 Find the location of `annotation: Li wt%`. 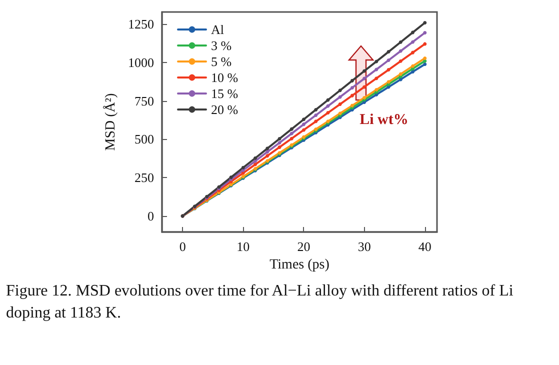

annotation: Li wt% is located at coordinates (384, 120).